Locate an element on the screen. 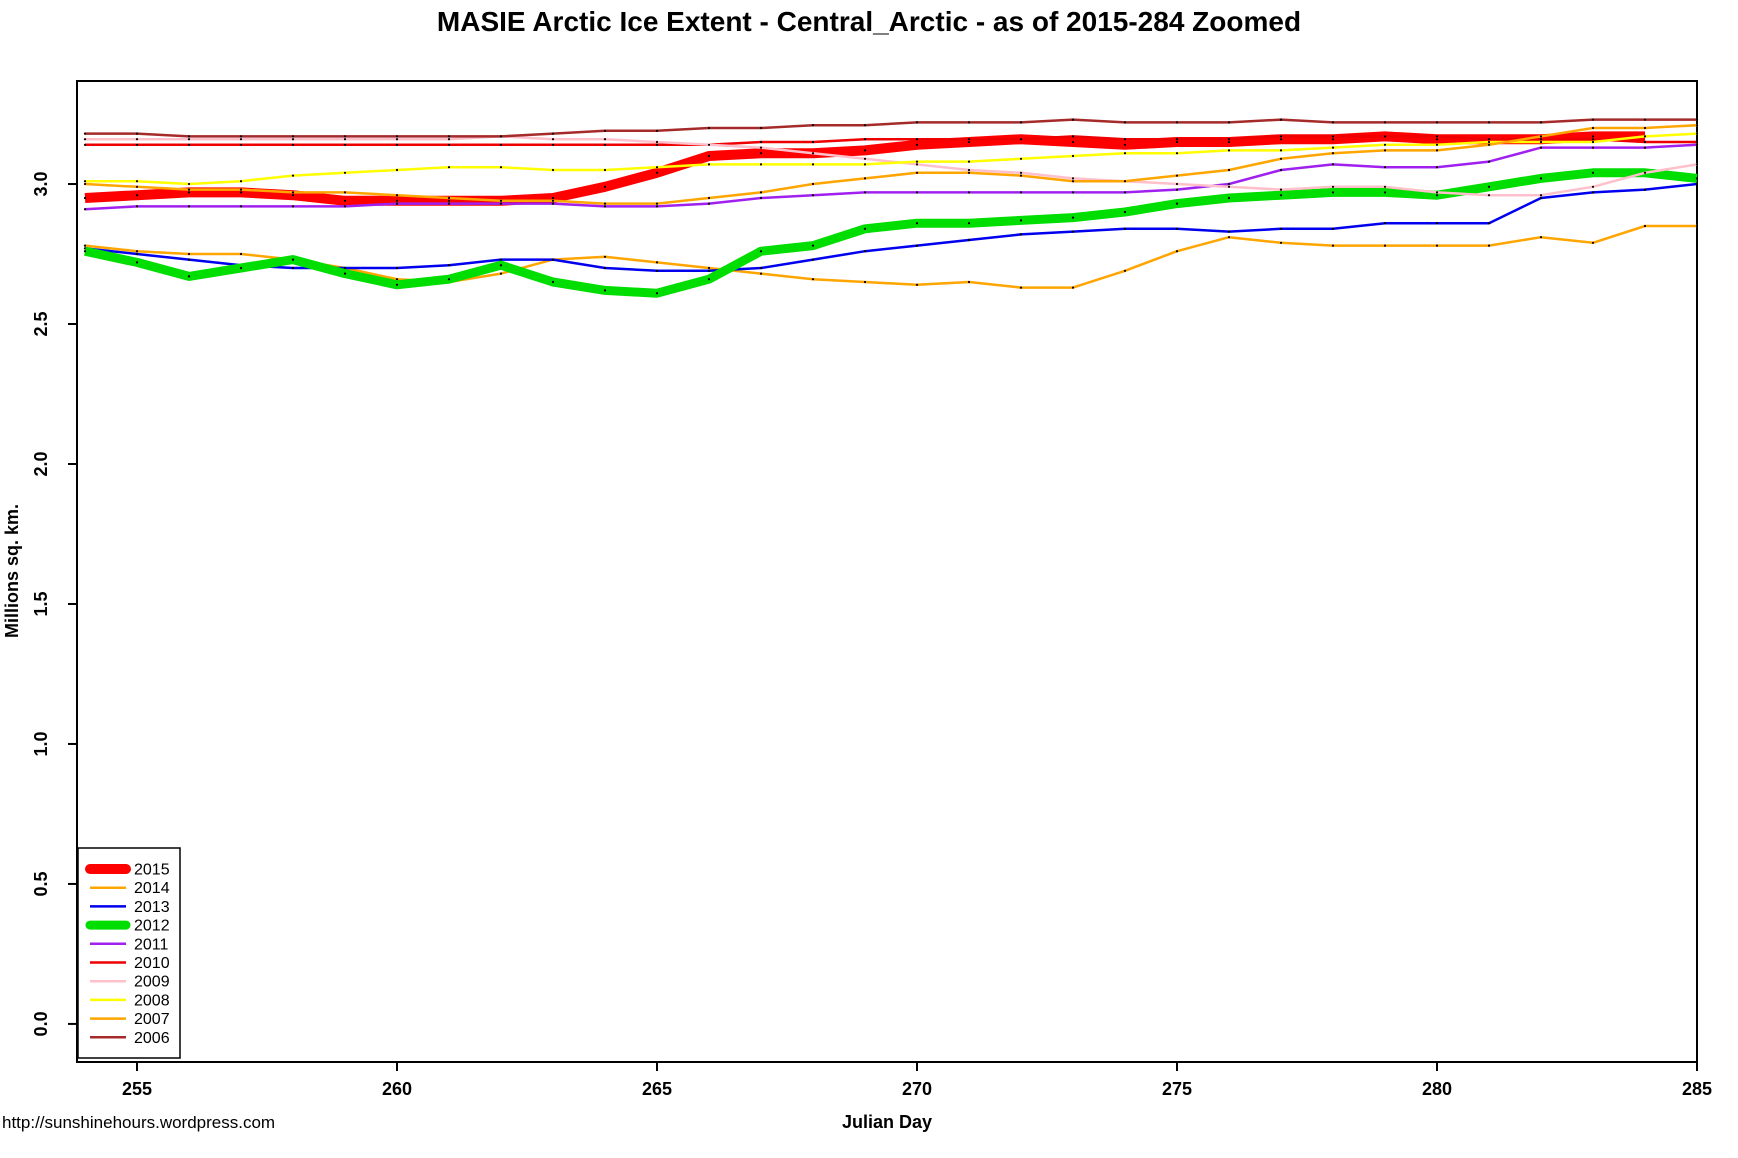  series-line-2008 is located at coordinates (891, 159).